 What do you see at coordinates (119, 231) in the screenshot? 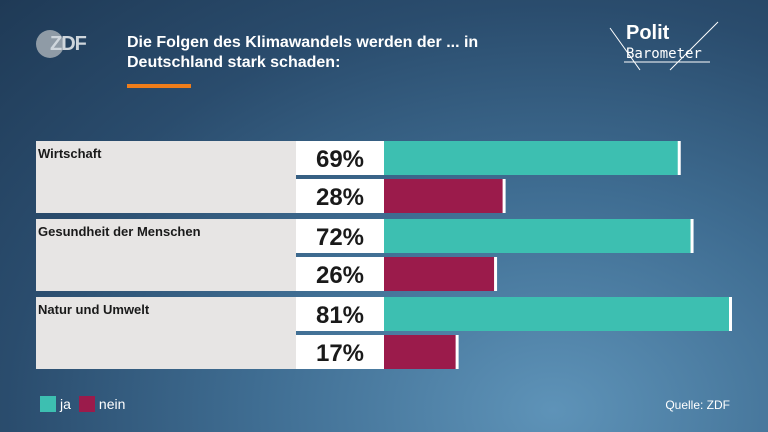
I see `category-label: Gesundheit der Menschen` at bounding box center [119, 231].